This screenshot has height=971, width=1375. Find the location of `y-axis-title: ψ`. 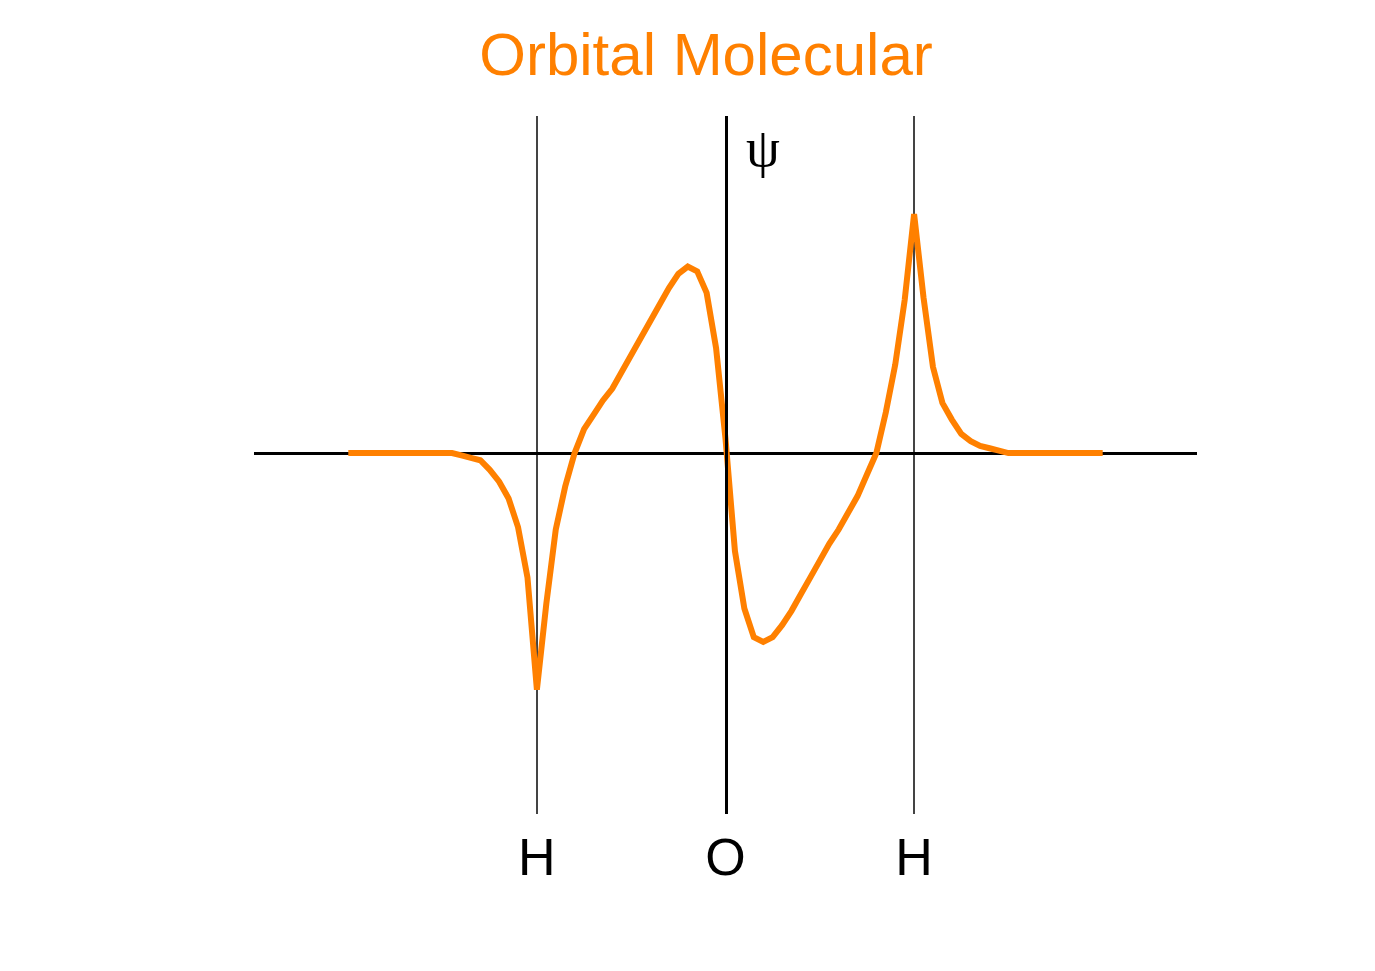

y-axis-title: ψ is located at coordinates (763, 148).